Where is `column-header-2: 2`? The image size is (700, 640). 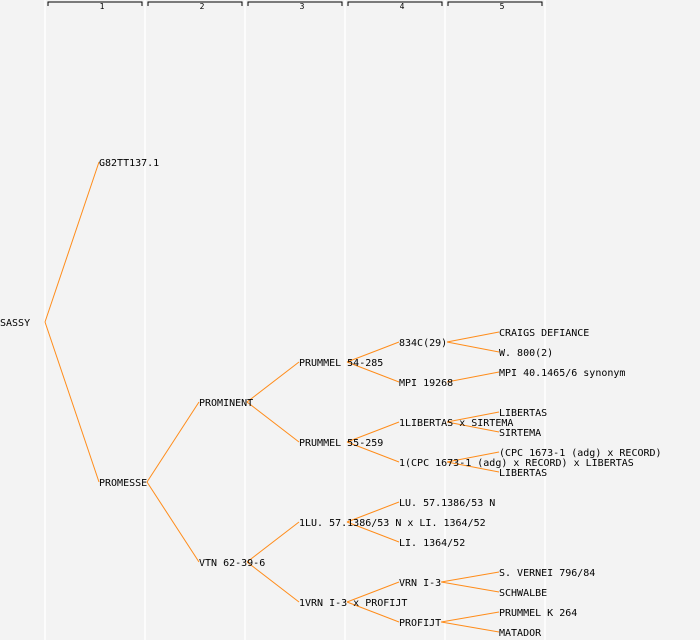
column-header-2: 2 is located at coordinates (202, 6).